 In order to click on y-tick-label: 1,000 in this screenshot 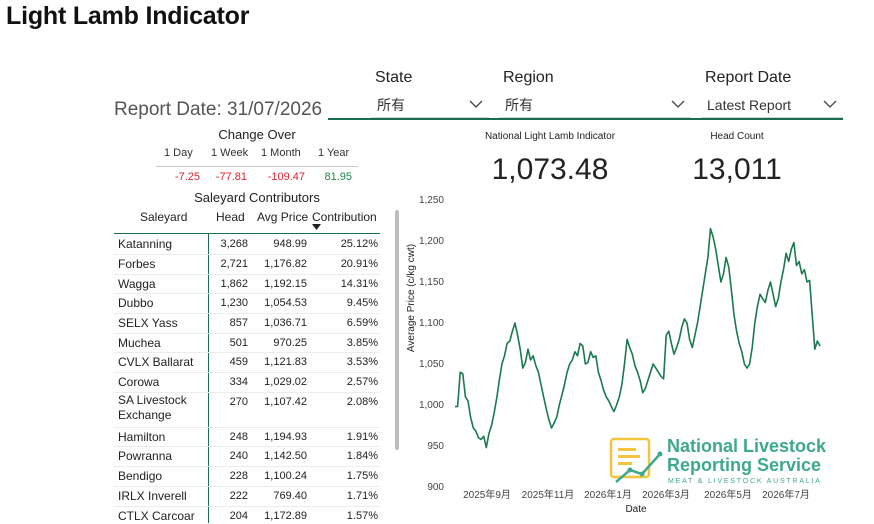, I will do `click(431, 405)`.